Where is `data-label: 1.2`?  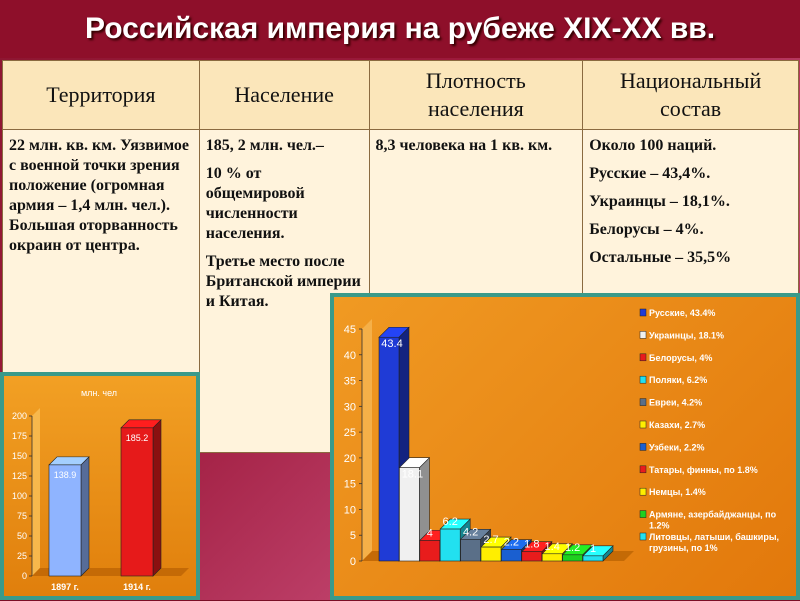 data-label: 1.2 is located at coordinates (572, 548).